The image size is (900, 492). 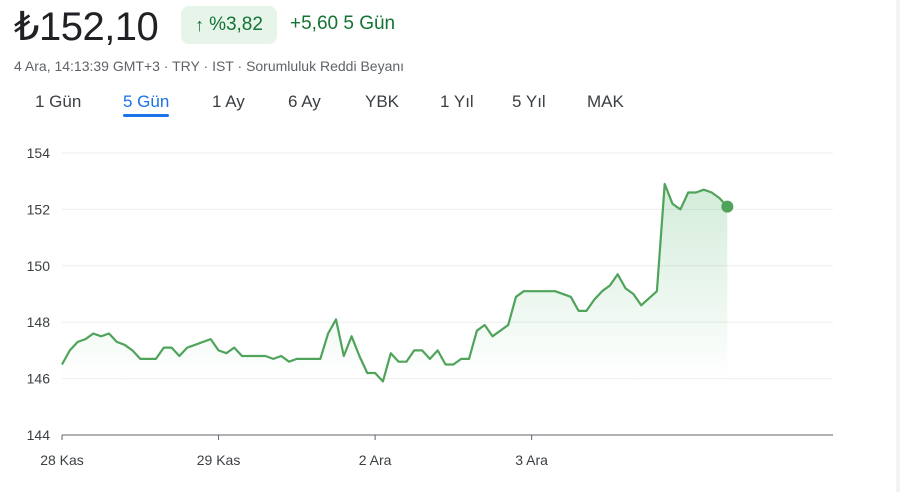 What do you see at coordinates (319, 66) in the screenshot?
I see `disclaimer-link: Sorumluluk Reddi Beyanı` at bounding box center [319, 66].